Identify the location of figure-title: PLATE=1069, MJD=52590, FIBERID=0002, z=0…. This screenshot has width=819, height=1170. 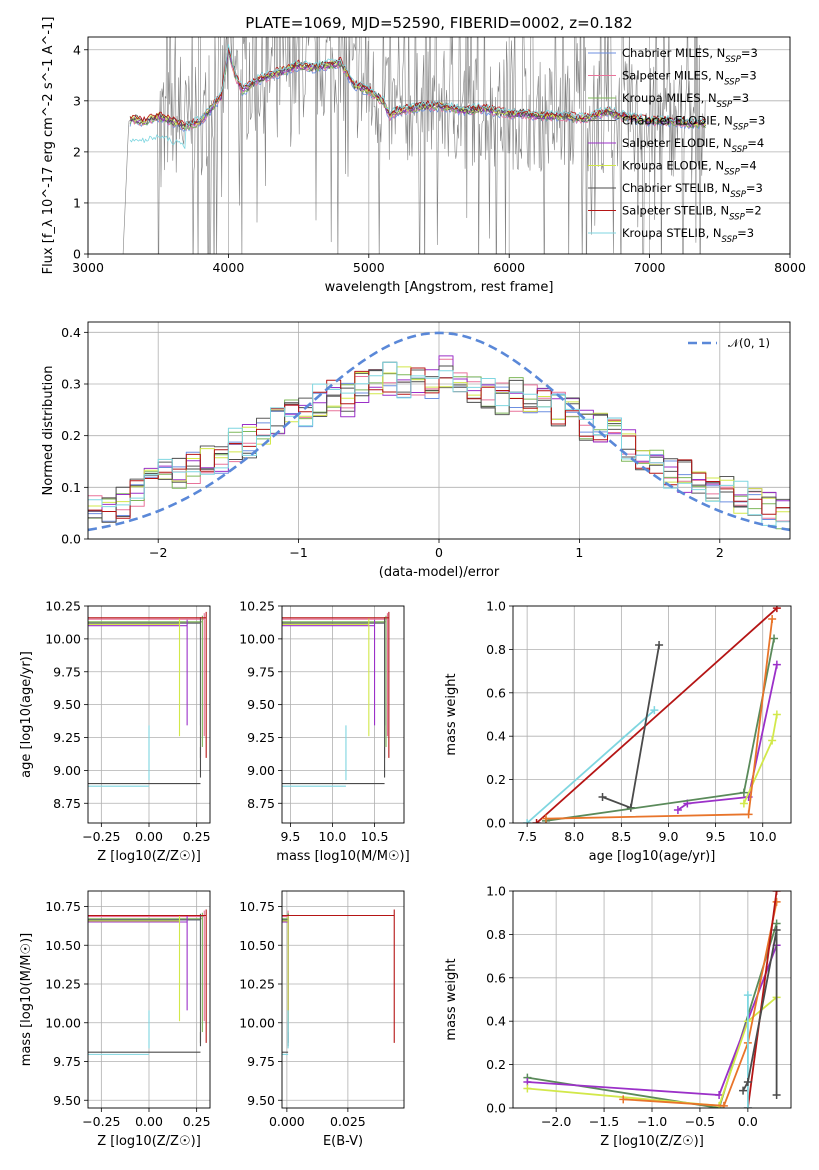
(438, 23).